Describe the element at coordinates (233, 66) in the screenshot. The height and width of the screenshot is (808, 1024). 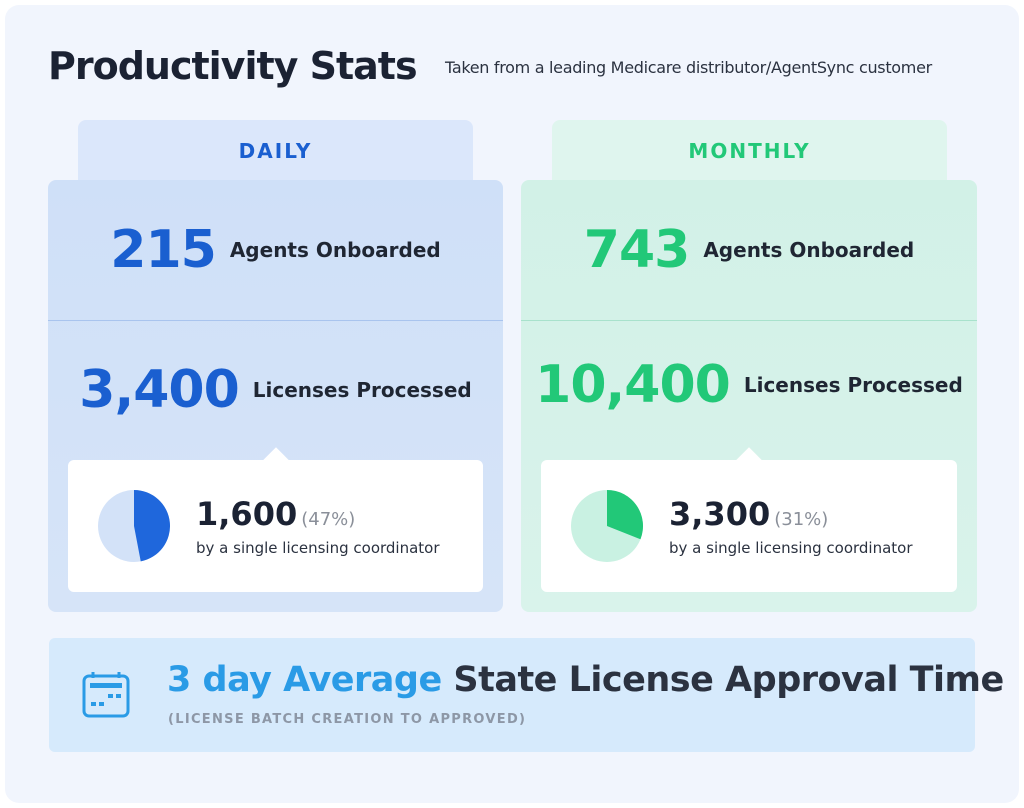
I see `page-title: Productivity Stats` at that location.